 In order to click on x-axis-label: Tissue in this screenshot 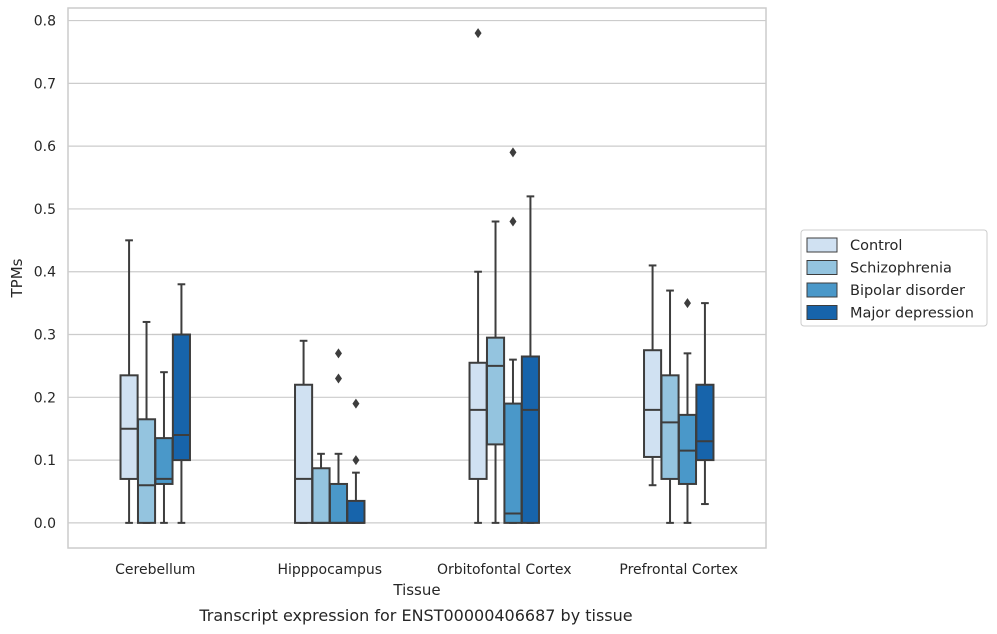, I will do `click(416, 590)`.